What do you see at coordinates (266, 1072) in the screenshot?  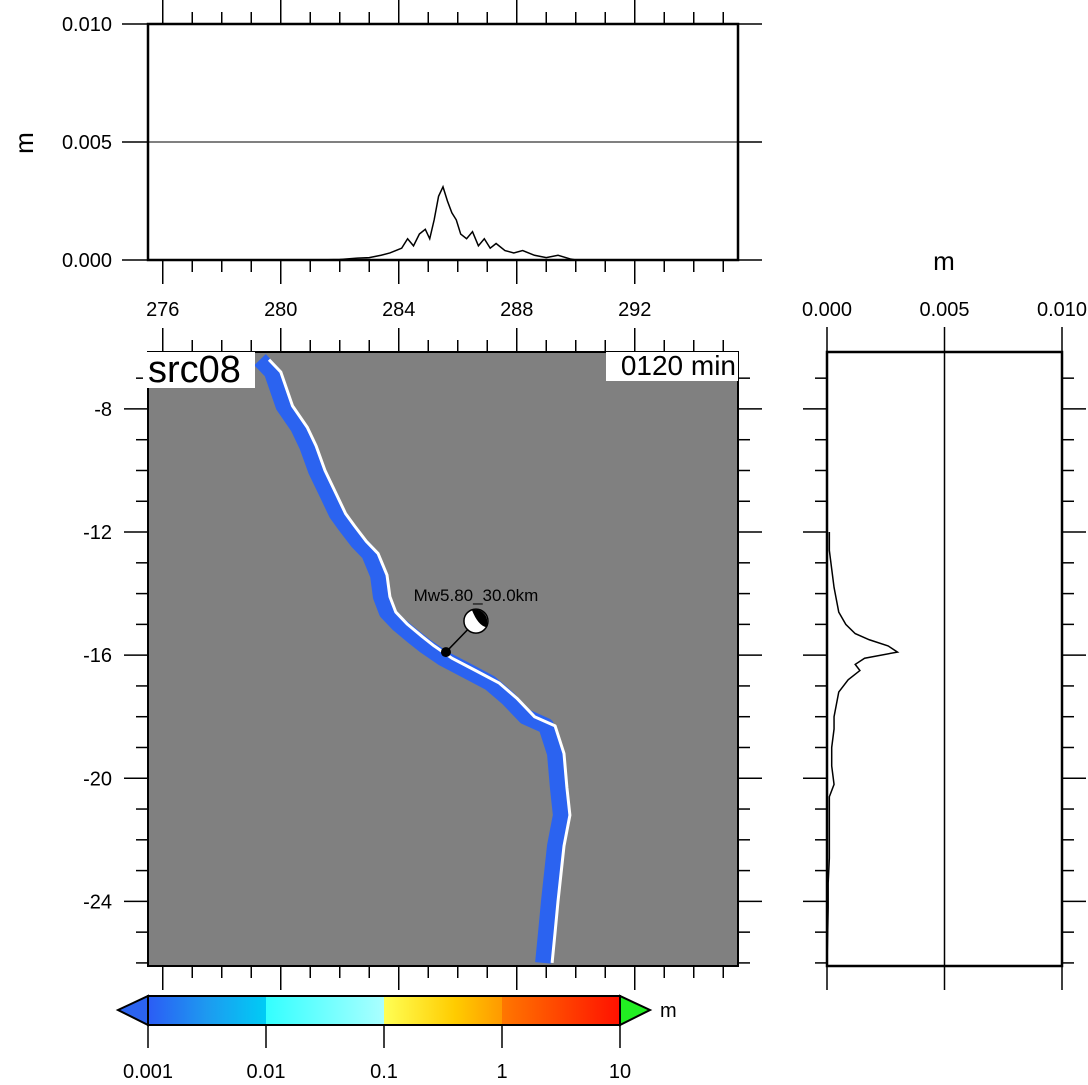 I see `colorbar-label: 0.01` at bounding box center [266, 1072].